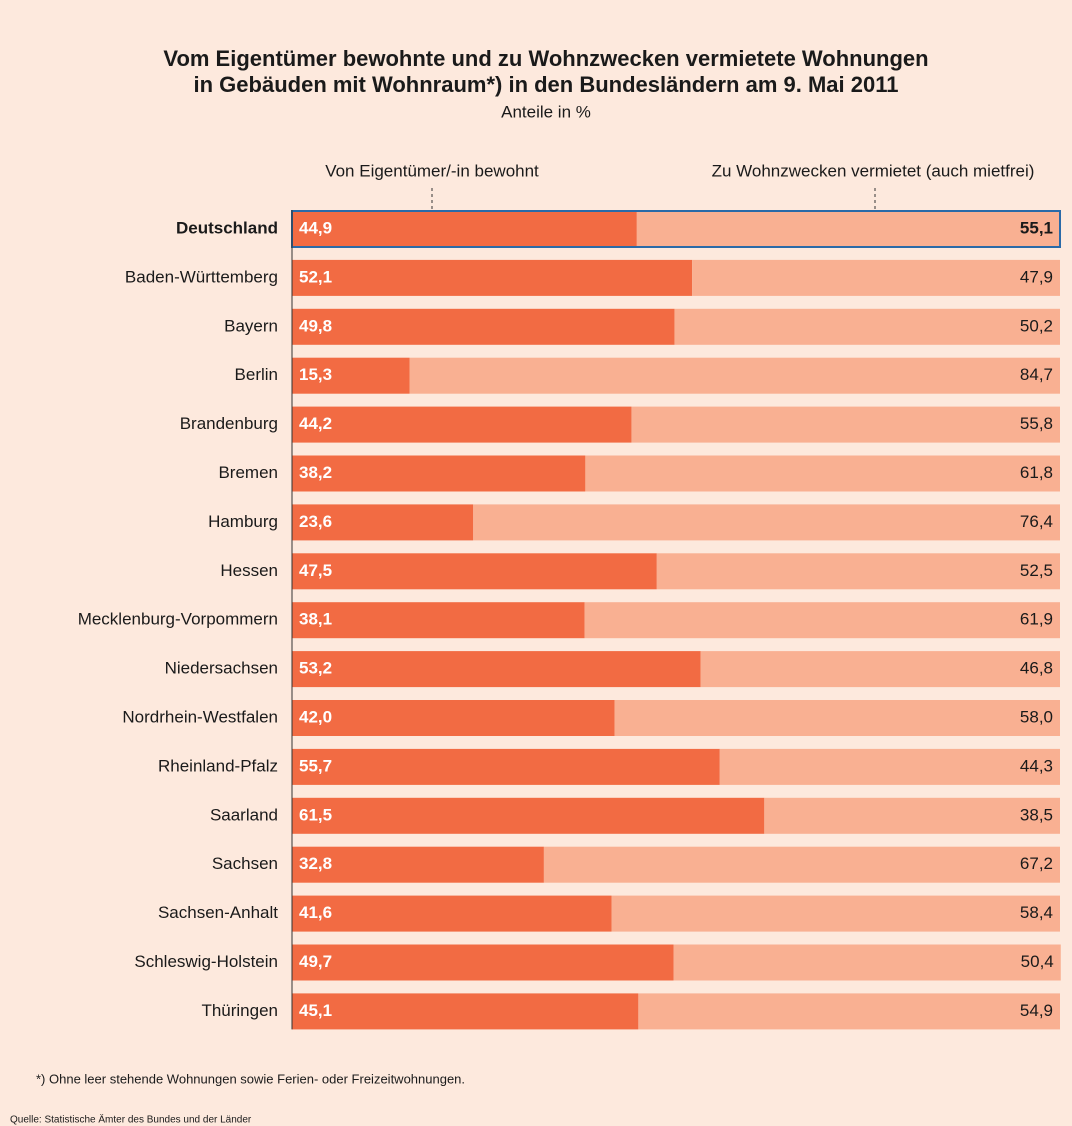  I want to click on value-label: 50,4, so click(1037, 961).